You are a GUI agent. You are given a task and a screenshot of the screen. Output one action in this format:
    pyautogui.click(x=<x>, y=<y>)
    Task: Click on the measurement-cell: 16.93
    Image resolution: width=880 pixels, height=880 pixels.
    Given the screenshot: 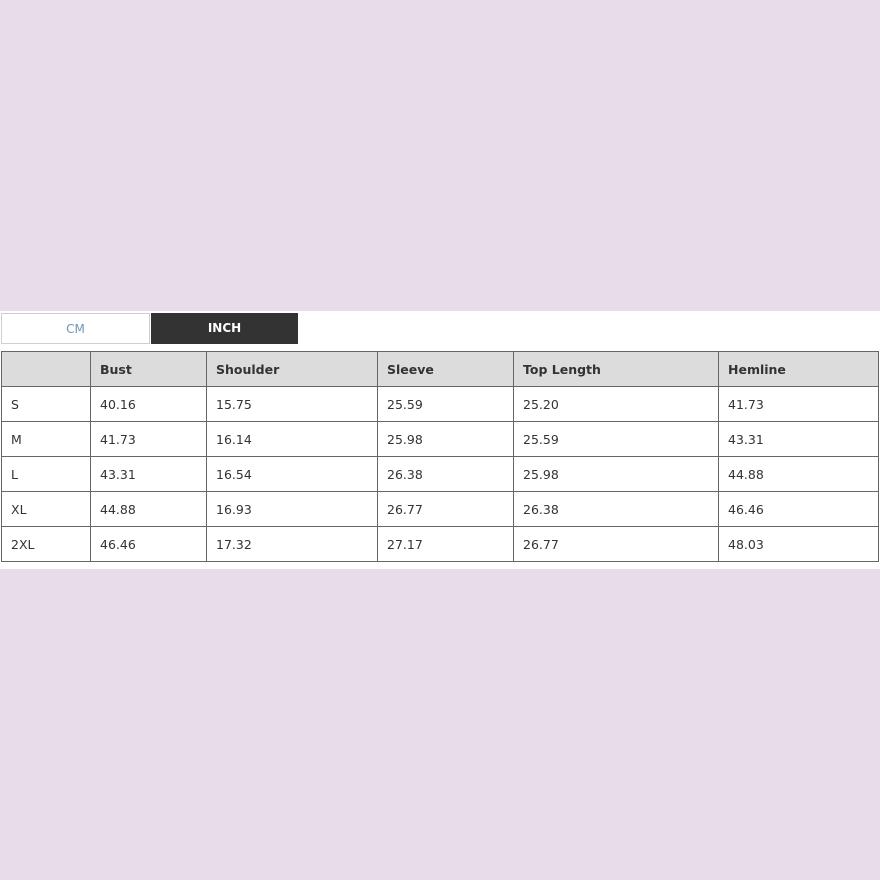 What is the action you would take?
    pyautogui.click(x=292, y=509)
    